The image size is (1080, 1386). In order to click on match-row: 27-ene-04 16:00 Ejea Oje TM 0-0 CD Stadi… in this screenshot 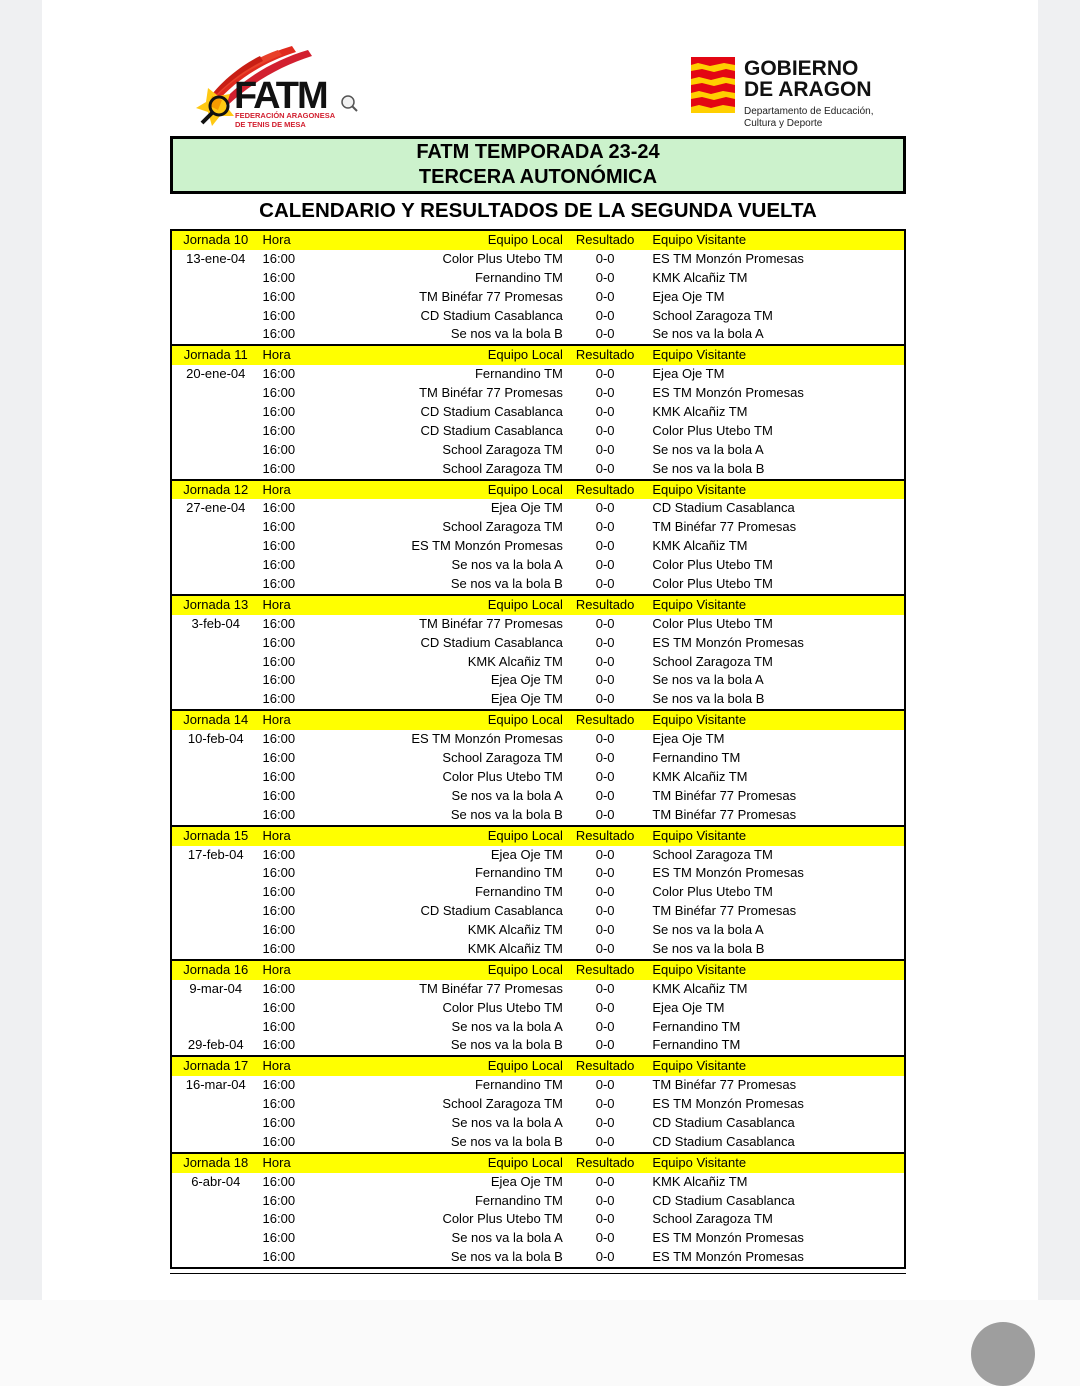, I will do `click(538, 508)`.